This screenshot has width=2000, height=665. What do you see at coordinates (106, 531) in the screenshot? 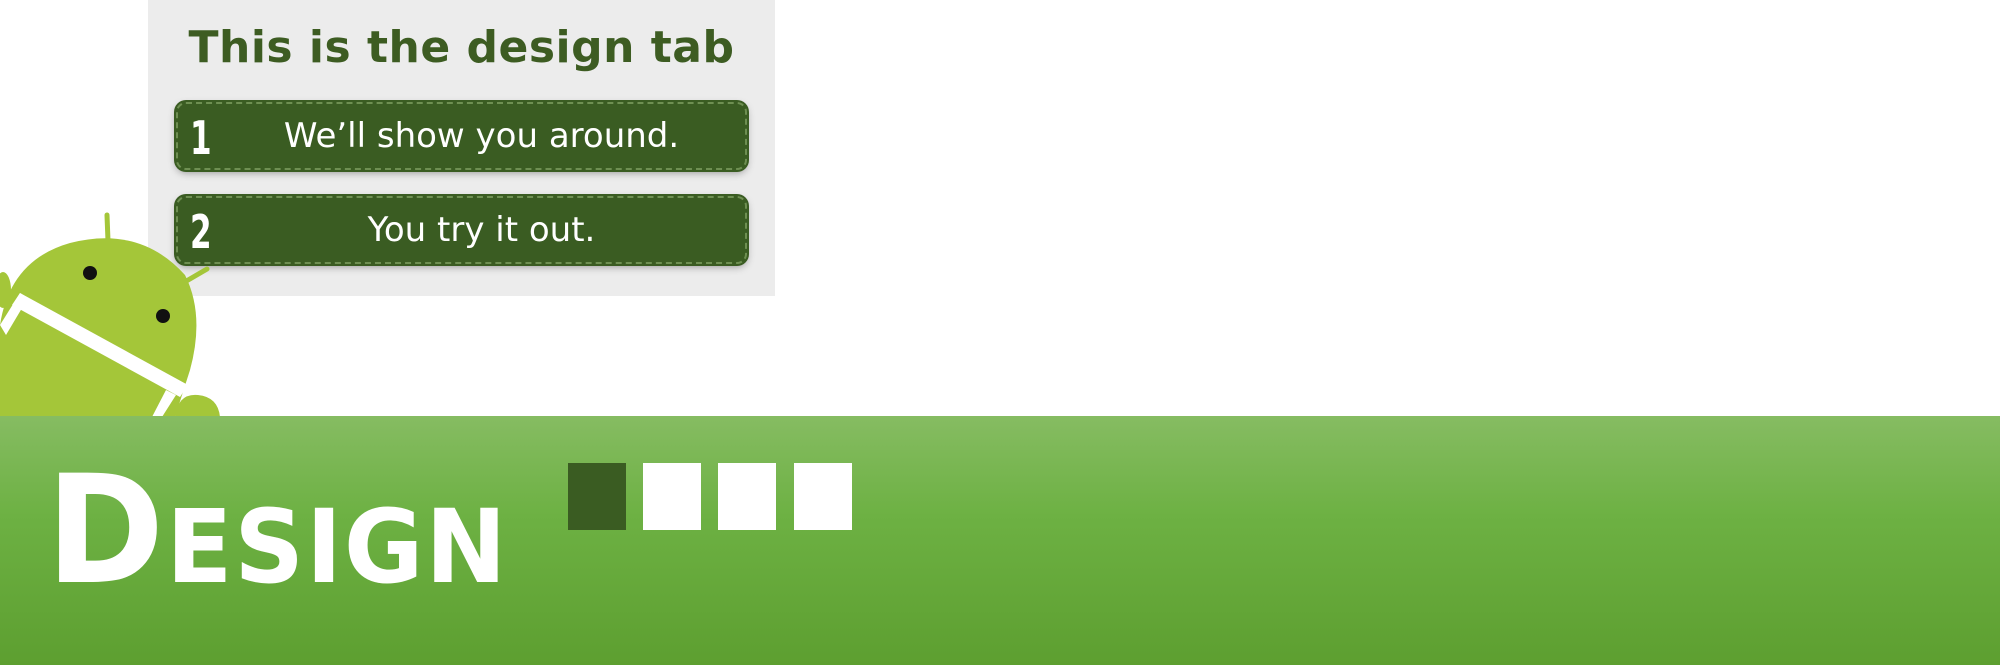
I see `banner-title-initial: D` at bounding box center [106, 531].